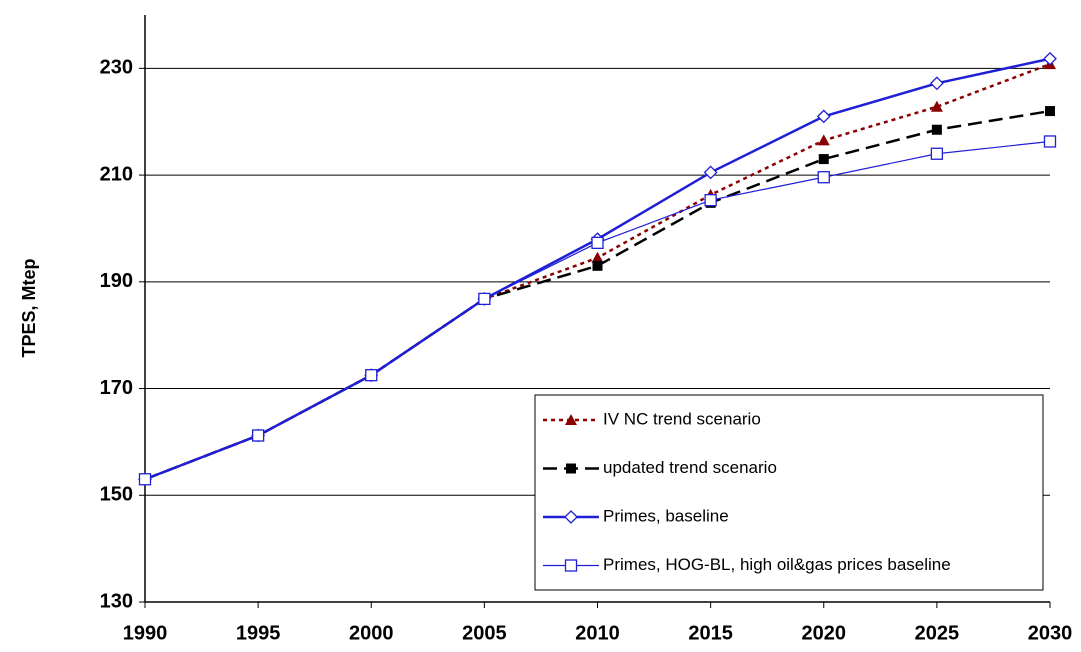 This screenshot has height=652, width=1081. What do you see at coordinates (710, 633) in the screenshot?
I see `x-tick-label: 2015` at bounding box center [710, 633].